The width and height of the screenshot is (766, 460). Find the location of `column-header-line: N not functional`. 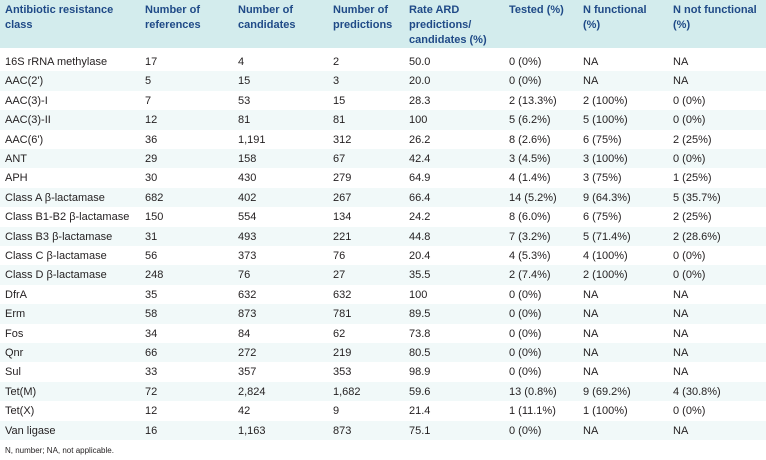

column-header-line: N not functional is located at coordinates (715, 10).